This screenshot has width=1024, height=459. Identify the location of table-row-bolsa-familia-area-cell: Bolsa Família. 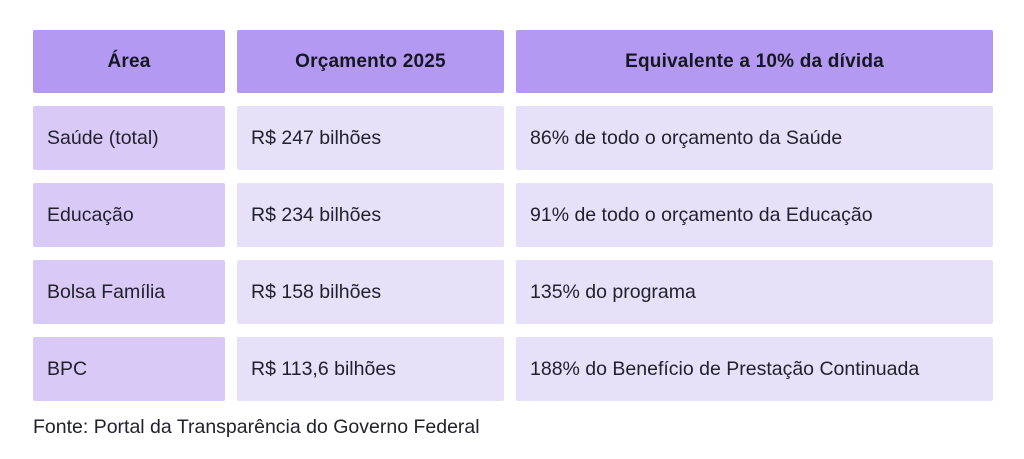
(129, 292).